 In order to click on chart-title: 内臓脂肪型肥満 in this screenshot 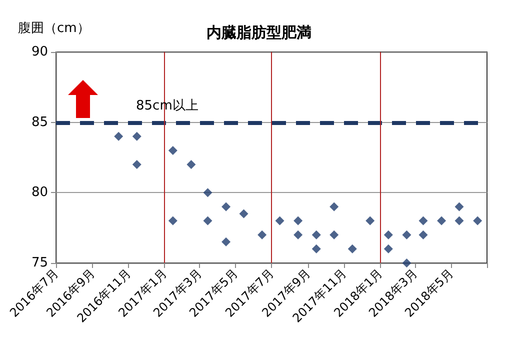, I will do `click(259, 33)`.